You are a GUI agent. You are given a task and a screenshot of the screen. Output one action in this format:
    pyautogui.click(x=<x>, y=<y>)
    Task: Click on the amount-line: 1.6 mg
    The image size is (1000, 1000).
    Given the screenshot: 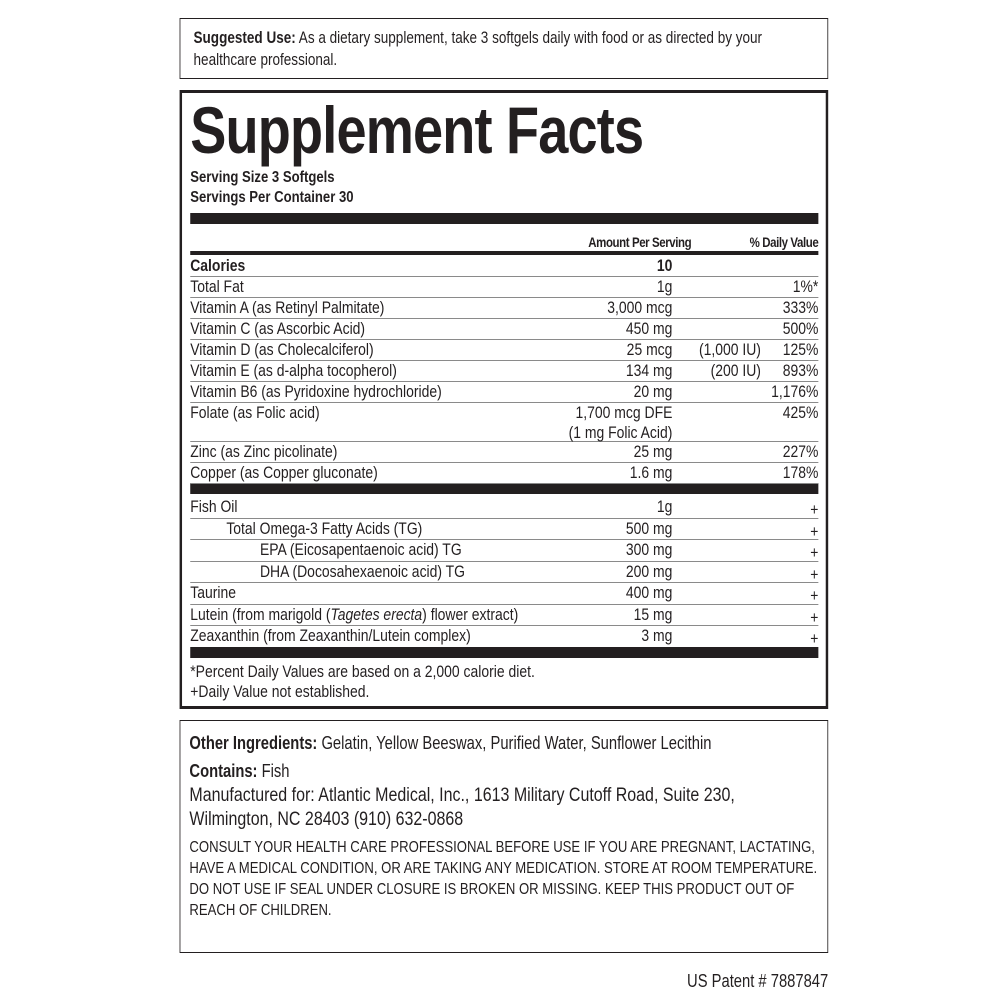 What is the action you would take?
    pyautogui.click(x=651, y=472)
    